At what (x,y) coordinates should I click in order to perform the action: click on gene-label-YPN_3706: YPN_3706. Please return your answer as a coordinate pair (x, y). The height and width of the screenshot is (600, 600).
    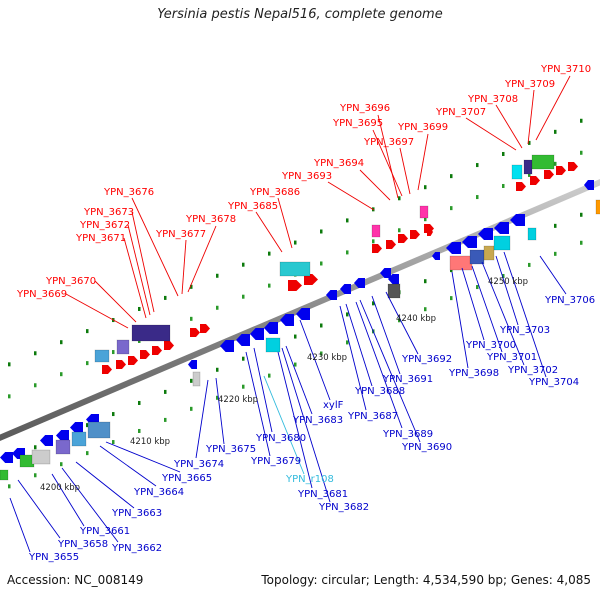
    Looking at the image, I should click on (569, 300).